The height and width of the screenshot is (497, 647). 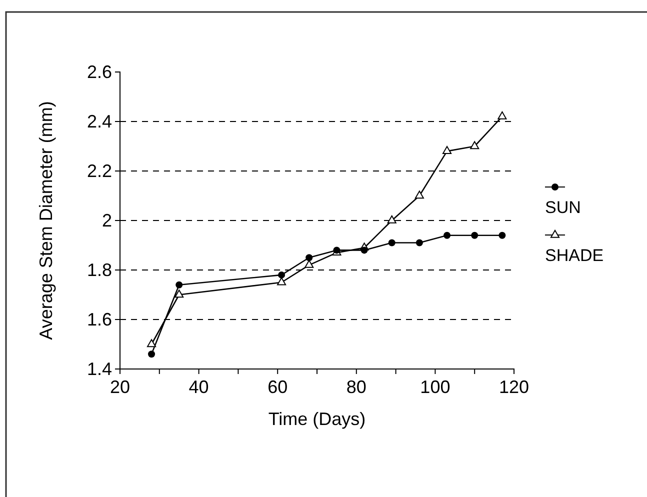 What do you see at coordinates (99, 319) in the screenshot?
I see `y-tick-label: 1.6` at bounding box center [99, 319].